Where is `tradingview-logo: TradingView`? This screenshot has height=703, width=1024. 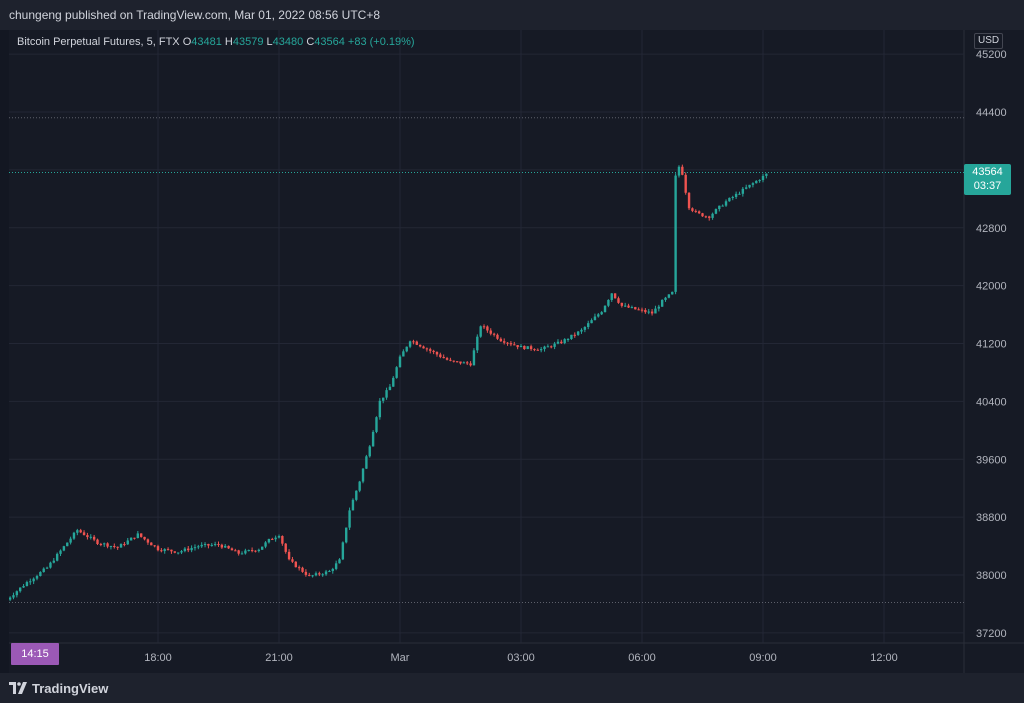
tradingview-logo: TradingView is located at coordinates (58, 688).